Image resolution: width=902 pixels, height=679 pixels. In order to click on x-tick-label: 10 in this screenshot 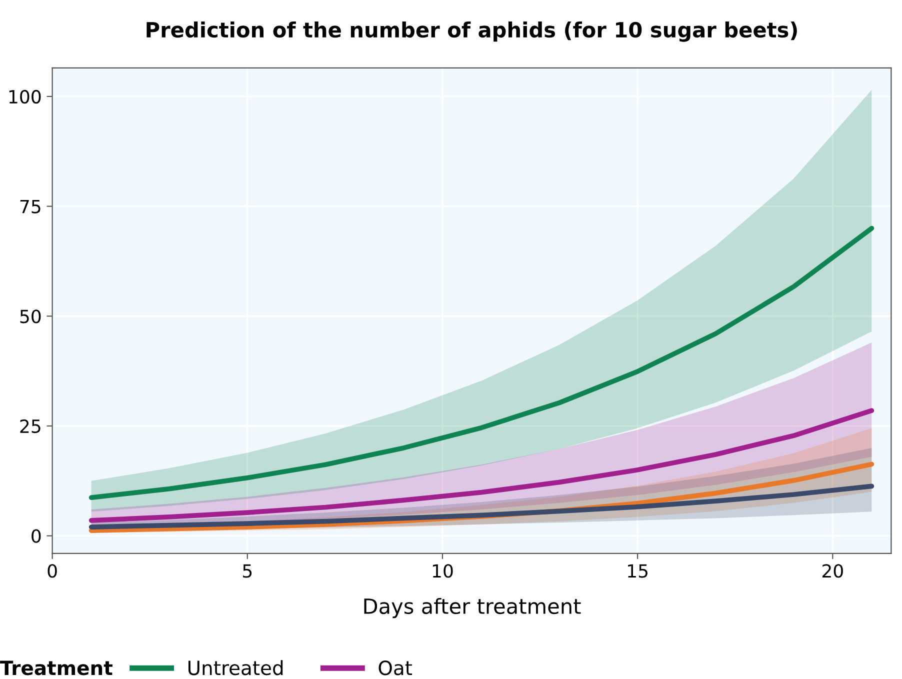, I will do `click(442, 571)`.